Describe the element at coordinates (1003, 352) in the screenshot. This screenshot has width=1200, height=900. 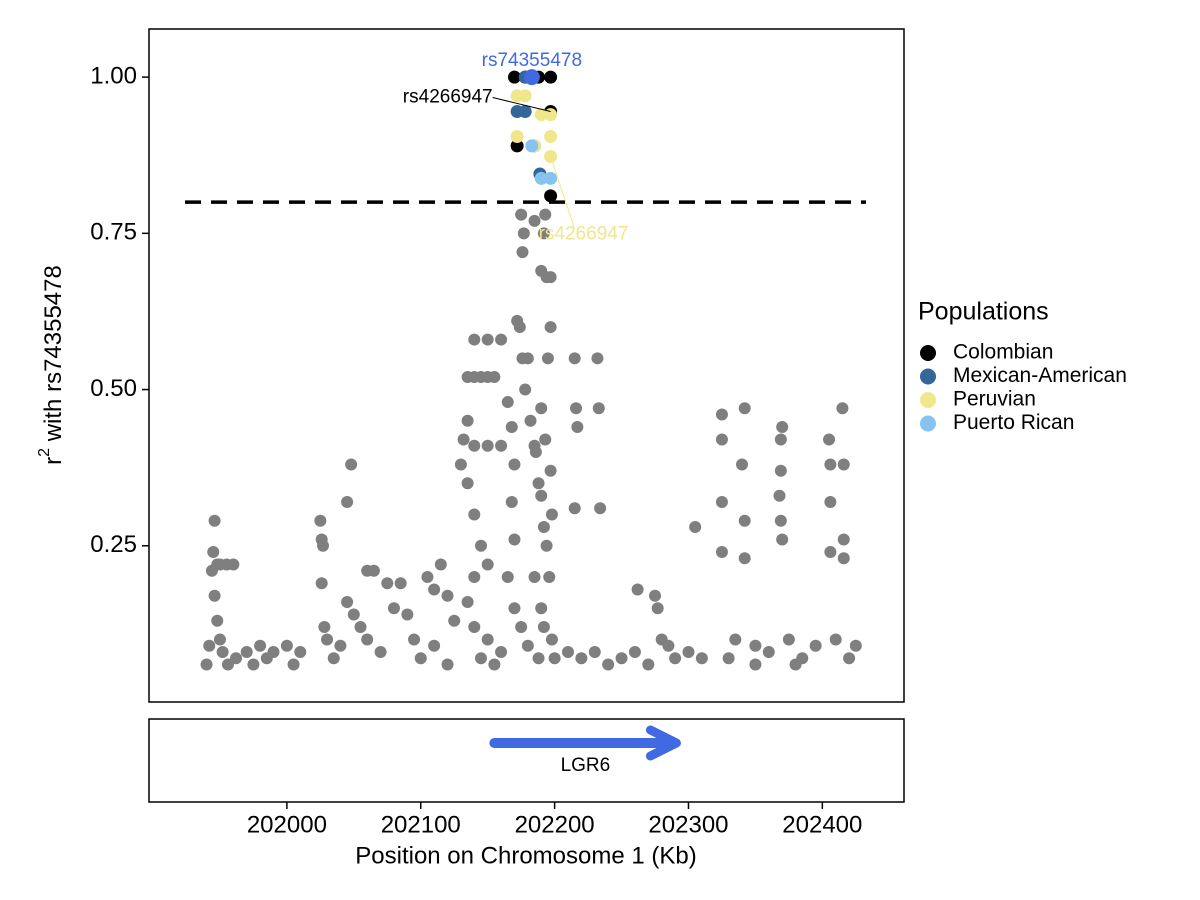
I see `legend-label: Colombian` at that location.